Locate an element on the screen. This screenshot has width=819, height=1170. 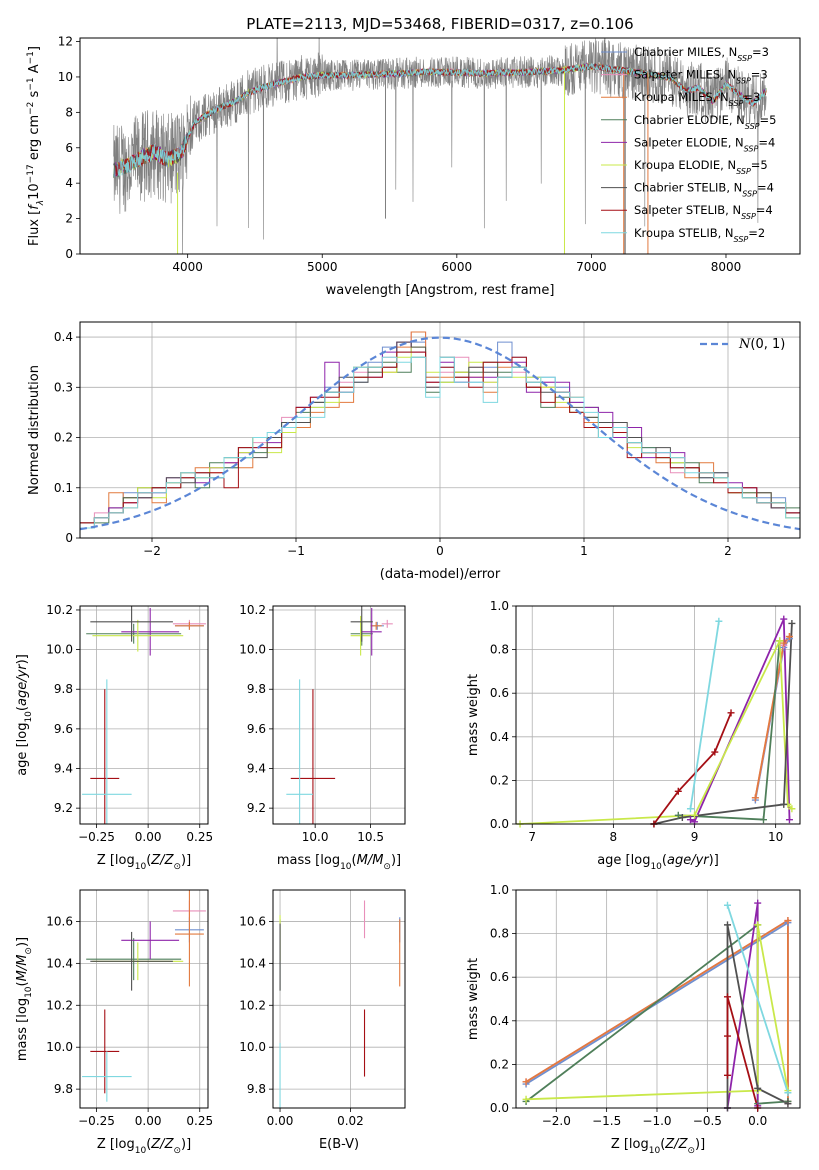
y-tick-label: 0 is located at coordinates (69, 538).